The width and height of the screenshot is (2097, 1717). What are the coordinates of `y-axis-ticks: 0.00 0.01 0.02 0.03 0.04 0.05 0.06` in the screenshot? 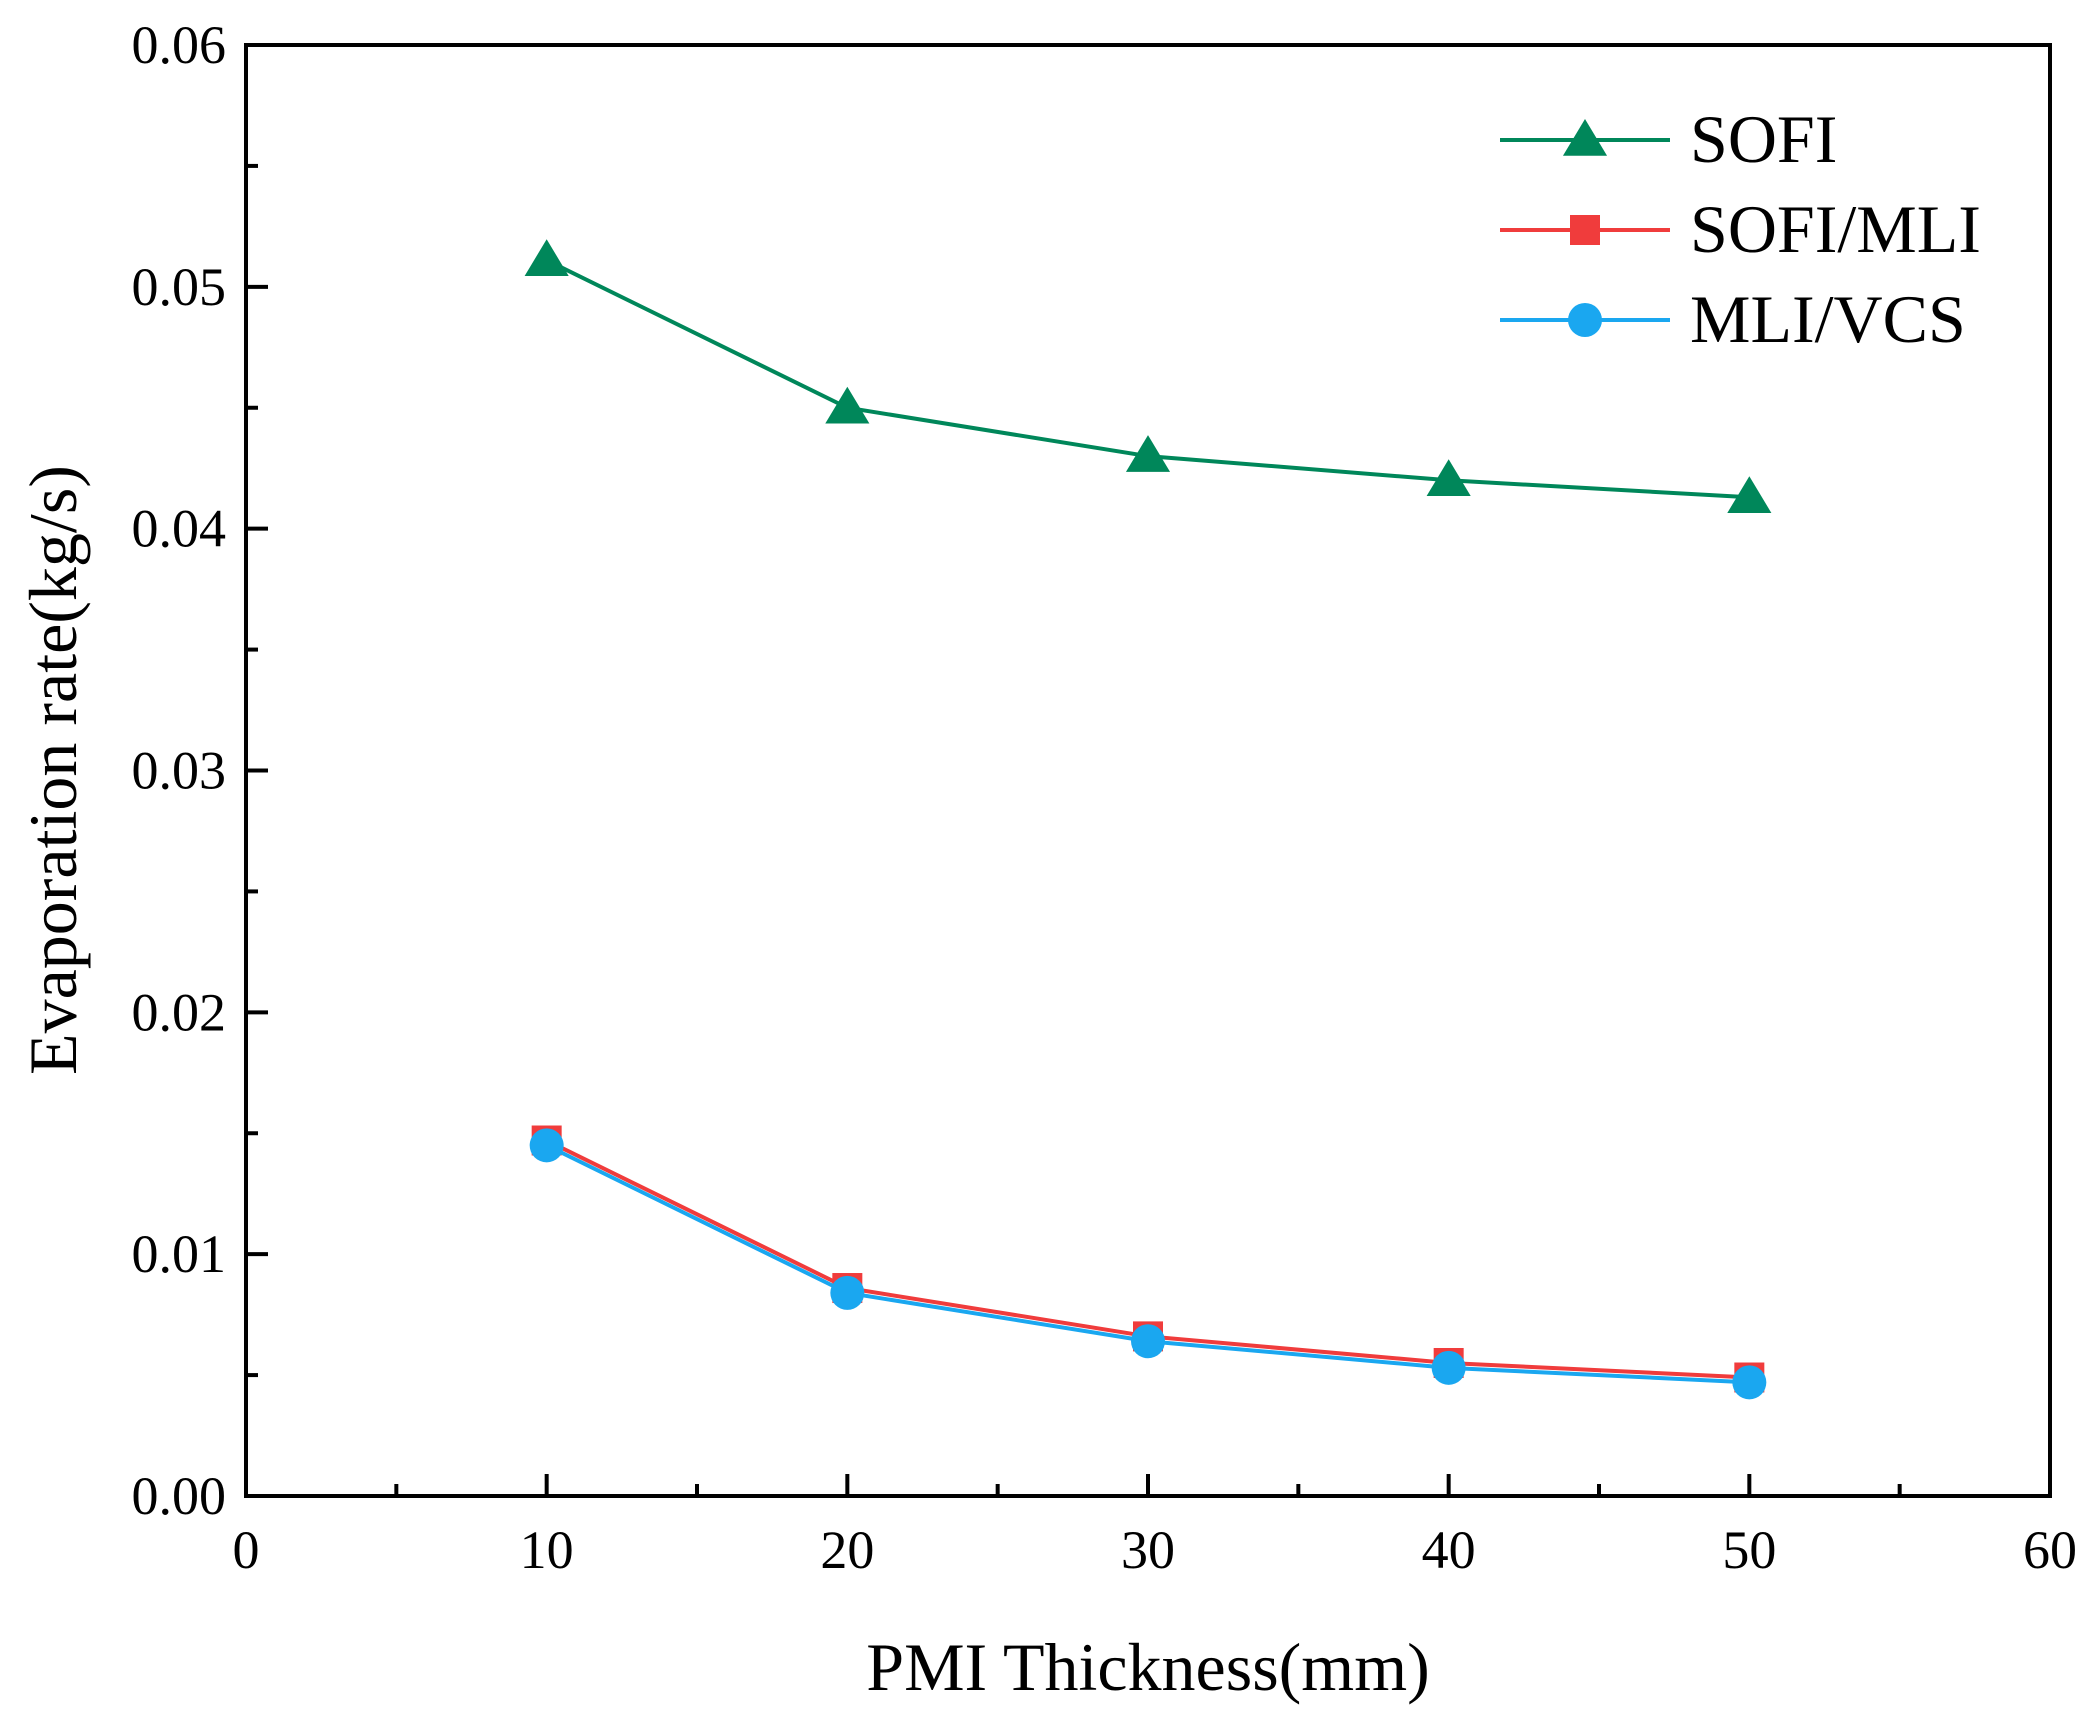 It's located at (200, 770).